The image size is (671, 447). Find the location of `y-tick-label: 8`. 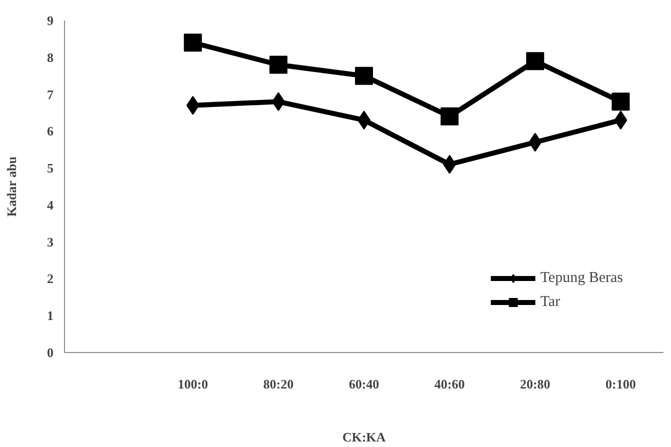

y-tick-label: 8 is located at coordinates (50, 57).